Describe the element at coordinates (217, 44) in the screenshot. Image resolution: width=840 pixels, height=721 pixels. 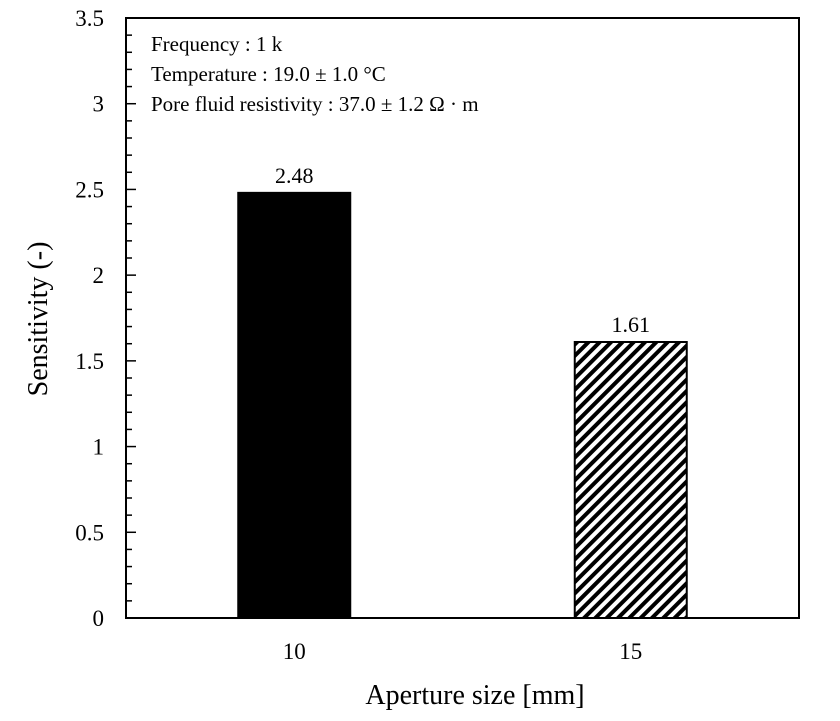
I see `annotation-frequency: Frequency : 1 k` at that location.